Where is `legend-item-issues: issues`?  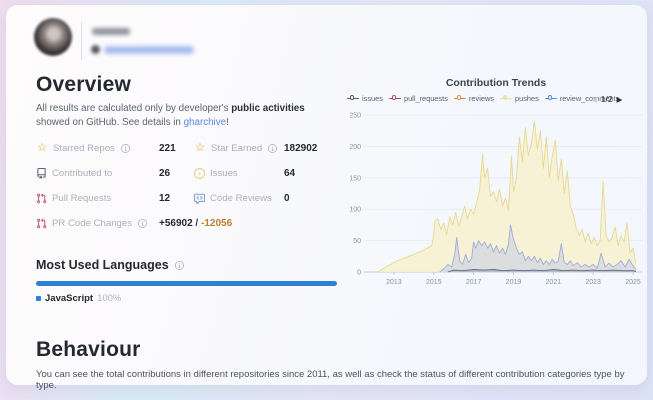 legend-item-issues: issues is located at coordinates (365, 98).